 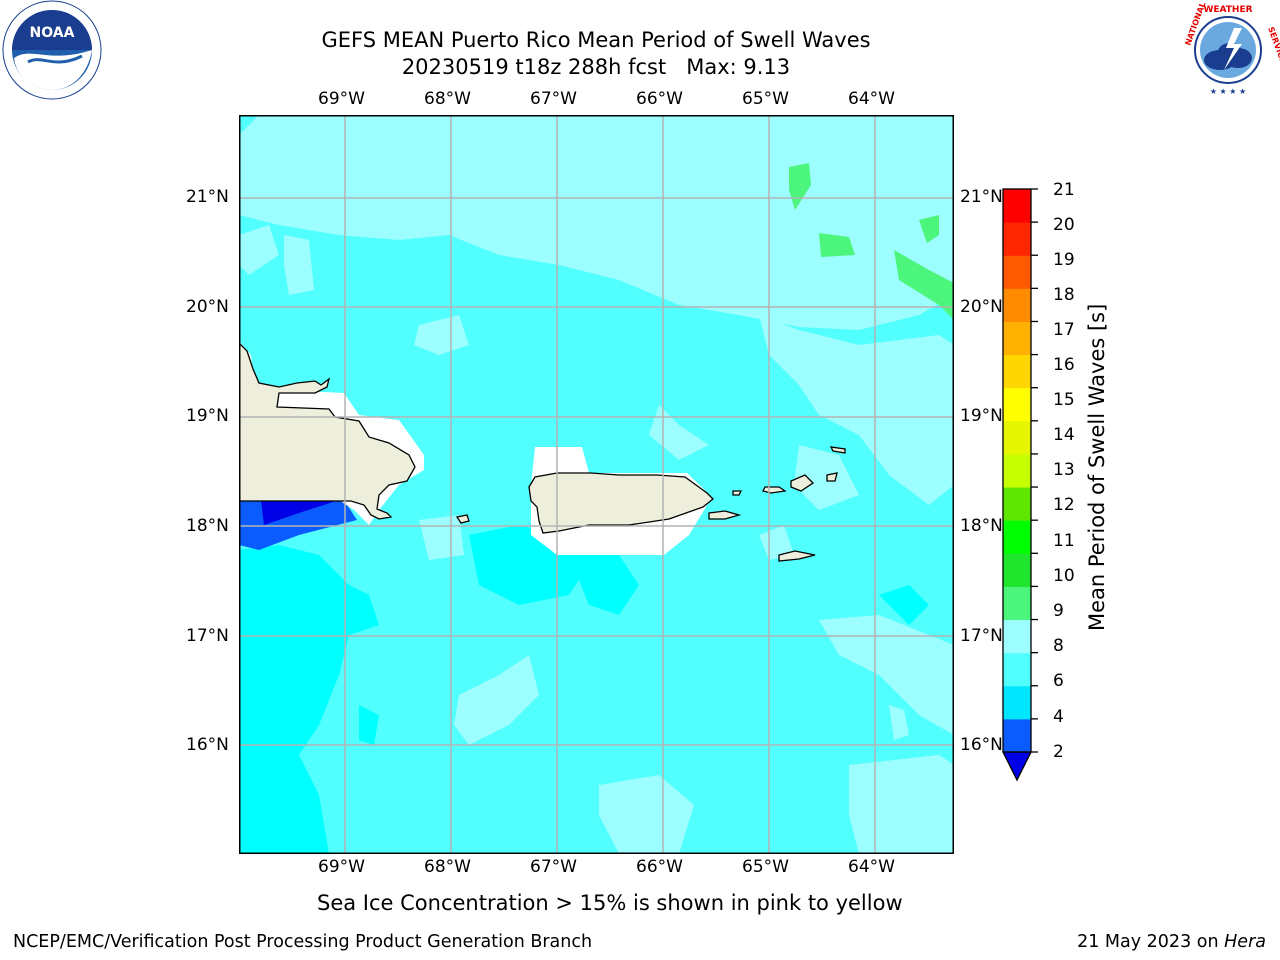 What do you see at coordinates (1245, 942) in the screenshot?
I see `footer-host: Hera` at bounding box center [1245, 942].